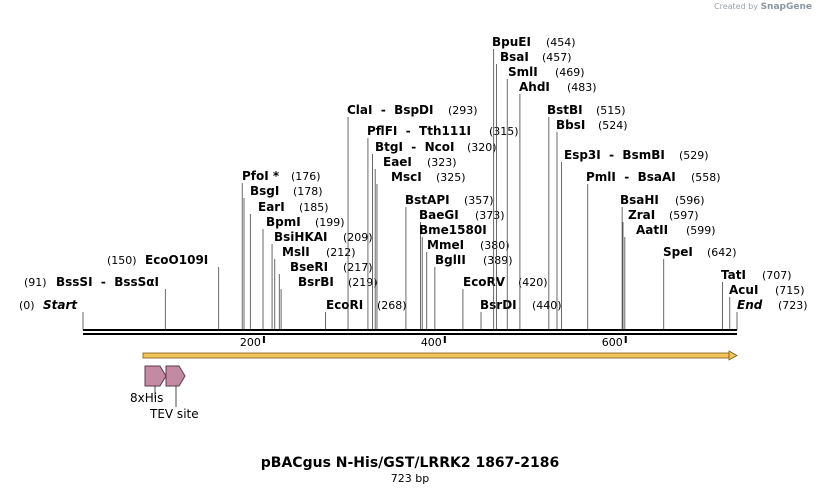  I want to click on enzyme-position: (524), so click(613, 125).